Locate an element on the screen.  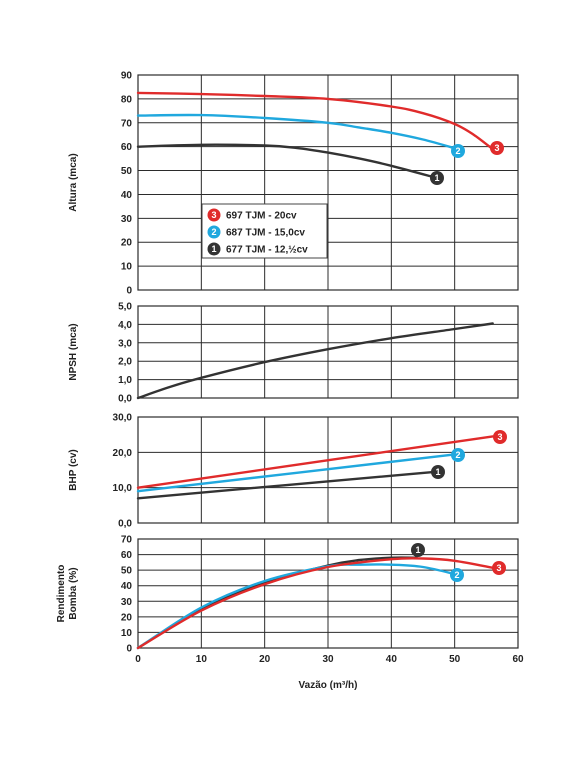
x-tick-label: 30 is located at coordinates (328, 659).